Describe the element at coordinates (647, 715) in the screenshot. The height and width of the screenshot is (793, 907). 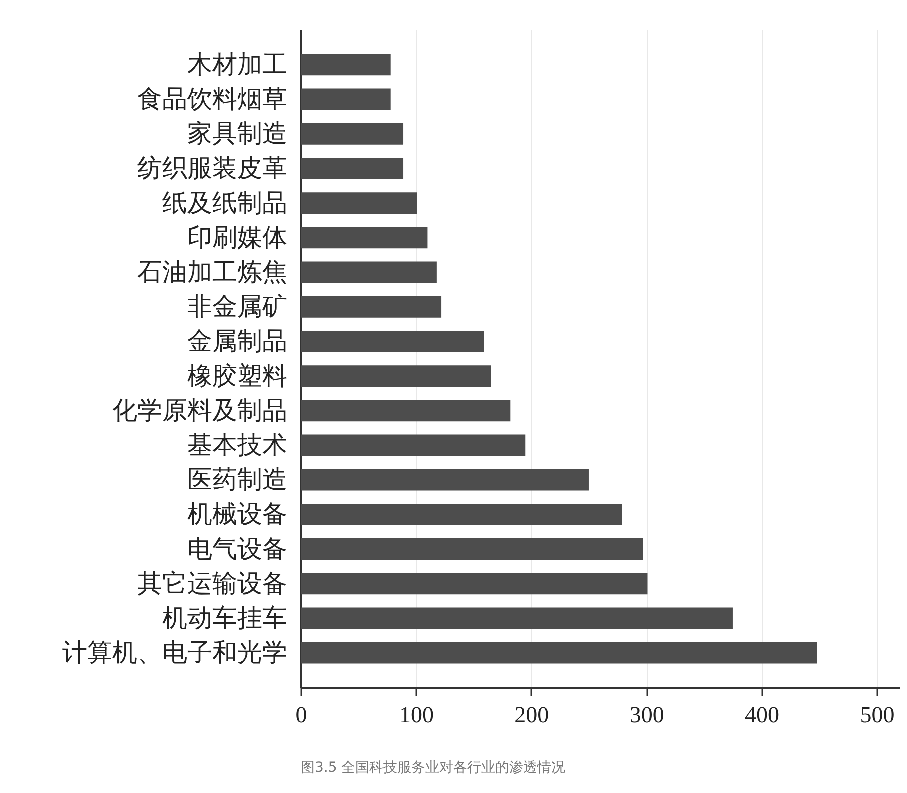
I see `x-tick-label: 300` at that location.